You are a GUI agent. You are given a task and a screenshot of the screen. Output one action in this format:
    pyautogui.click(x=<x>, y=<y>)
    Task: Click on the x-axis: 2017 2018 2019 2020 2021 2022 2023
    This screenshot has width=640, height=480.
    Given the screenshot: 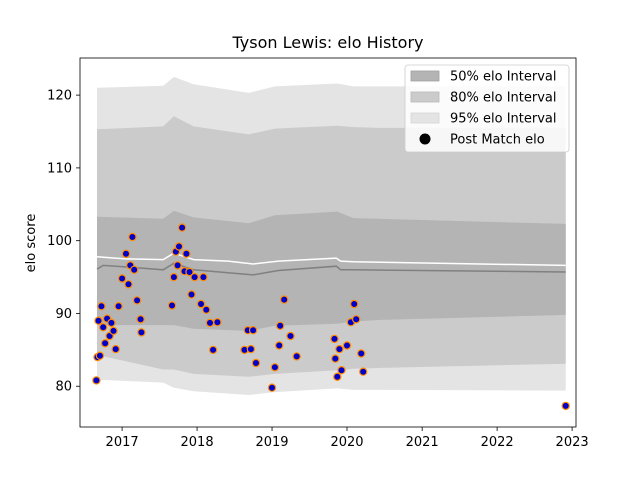 What is the action you would take?
    pyautogui.click(x=347, y=438)
    